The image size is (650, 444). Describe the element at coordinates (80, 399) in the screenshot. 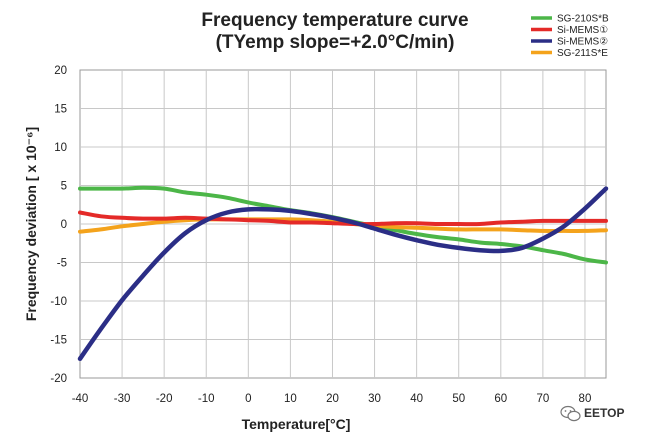

I see `x-tick-label: -40` at that location.